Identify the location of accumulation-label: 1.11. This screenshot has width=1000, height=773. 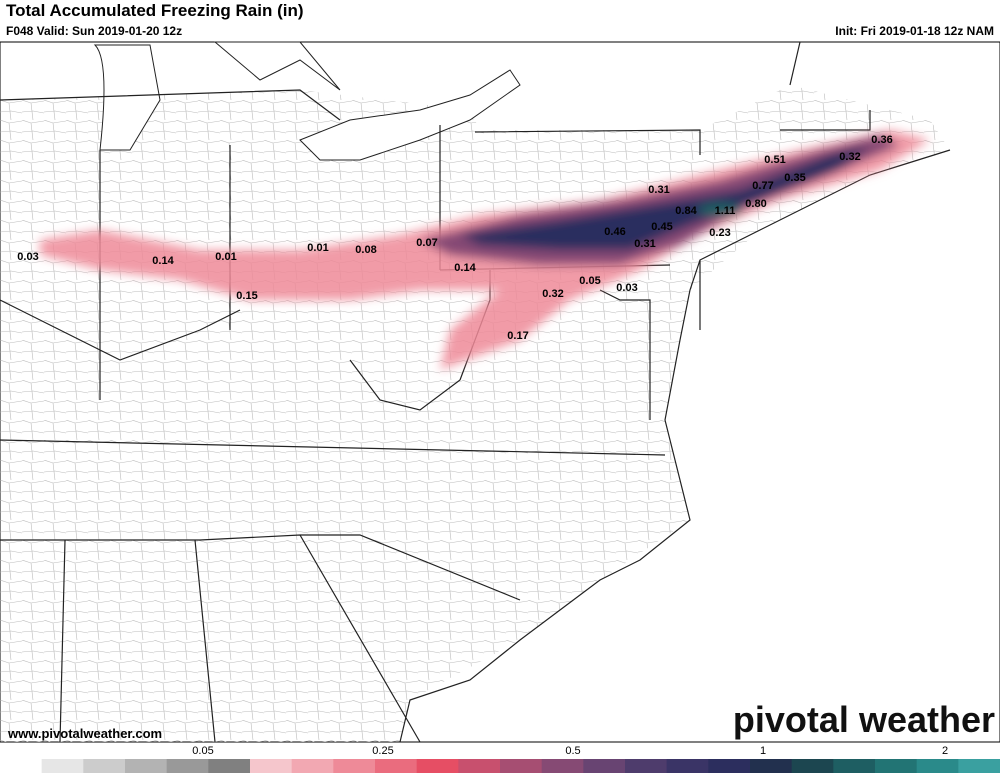
(725, 211).